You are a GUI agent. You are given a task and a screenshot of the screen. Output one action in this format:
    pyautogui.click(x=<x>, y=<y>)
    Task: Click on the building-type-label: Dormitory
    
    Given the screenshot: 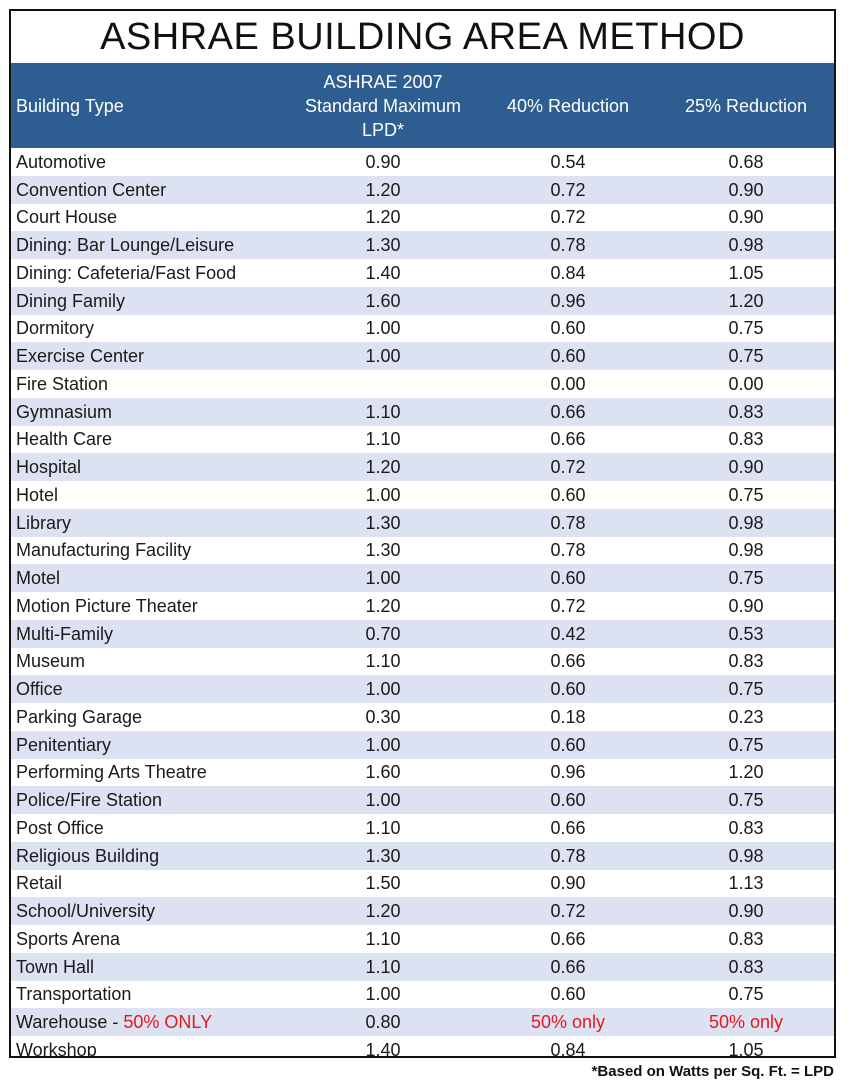 What is the action you would take?
    pyautogui.click(x=55, y=328)
    